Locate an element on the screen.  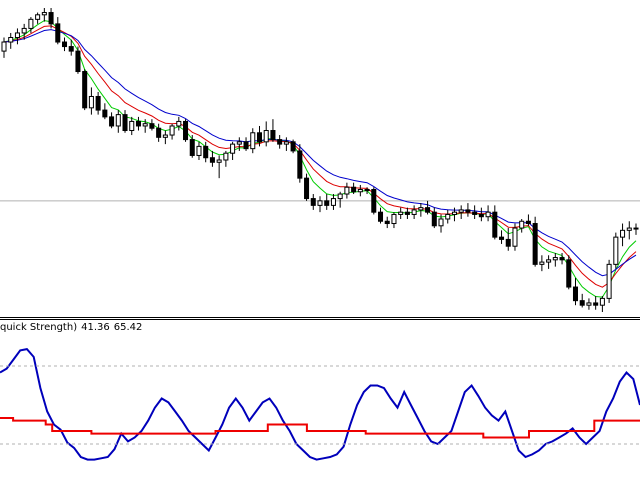
indicator-value-2: 65.42 is located at coordinates (128, 327).